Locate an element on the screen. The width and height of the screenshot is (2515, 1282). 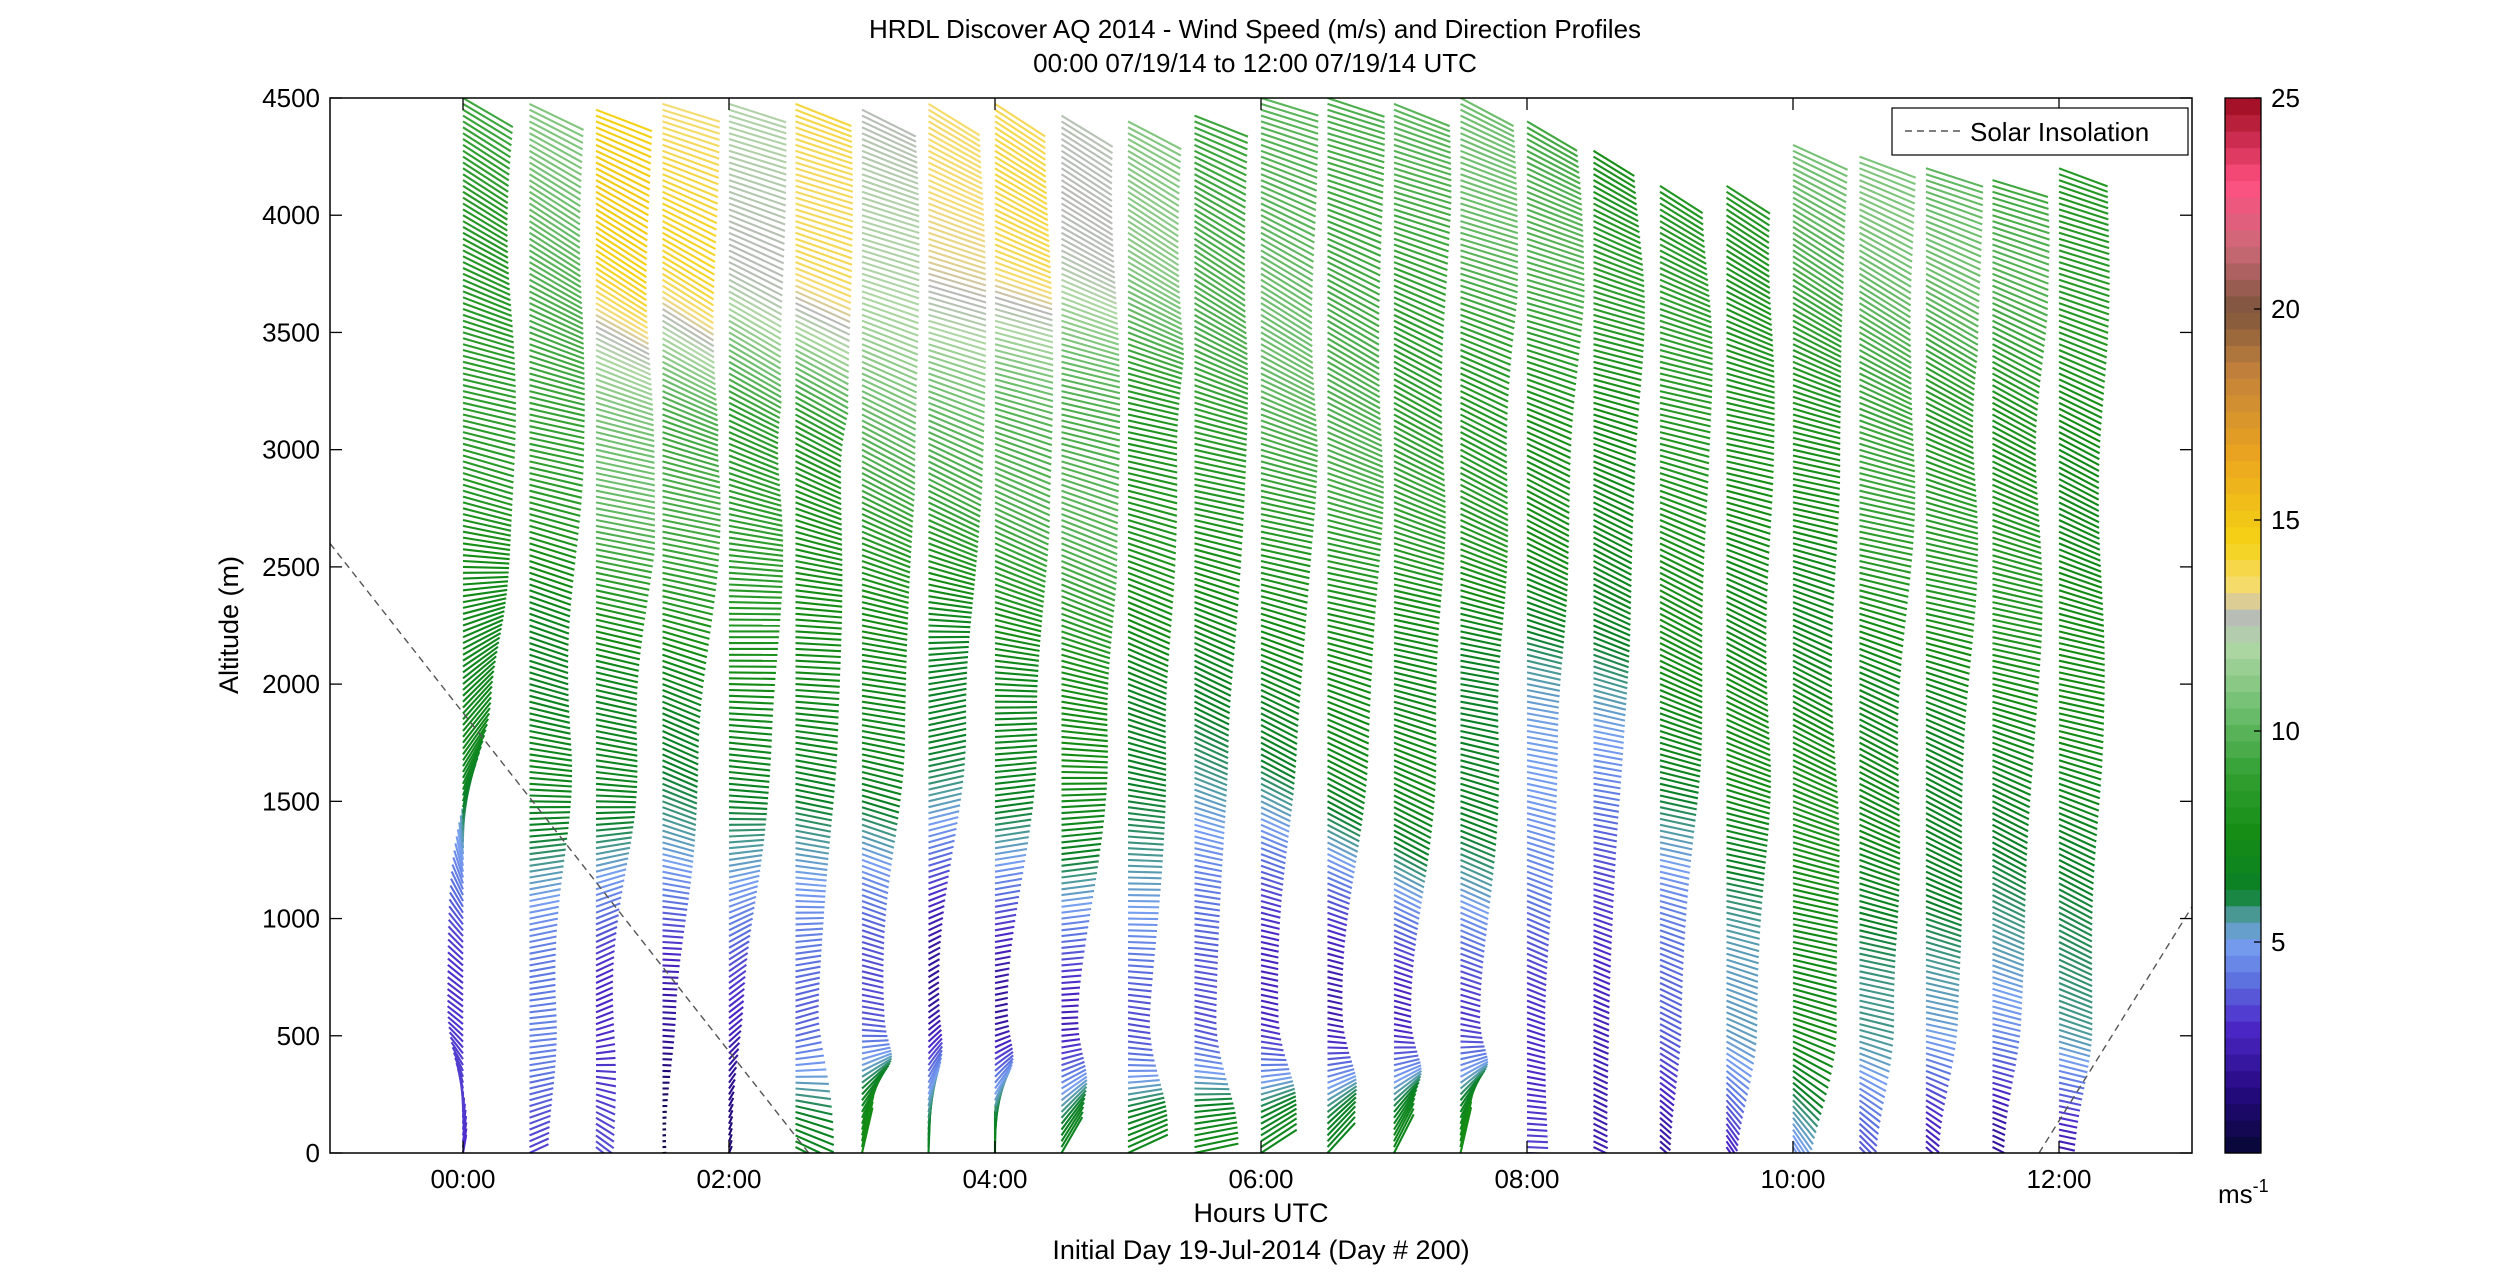
colorbar-band is located at coordinates (2243, 865).